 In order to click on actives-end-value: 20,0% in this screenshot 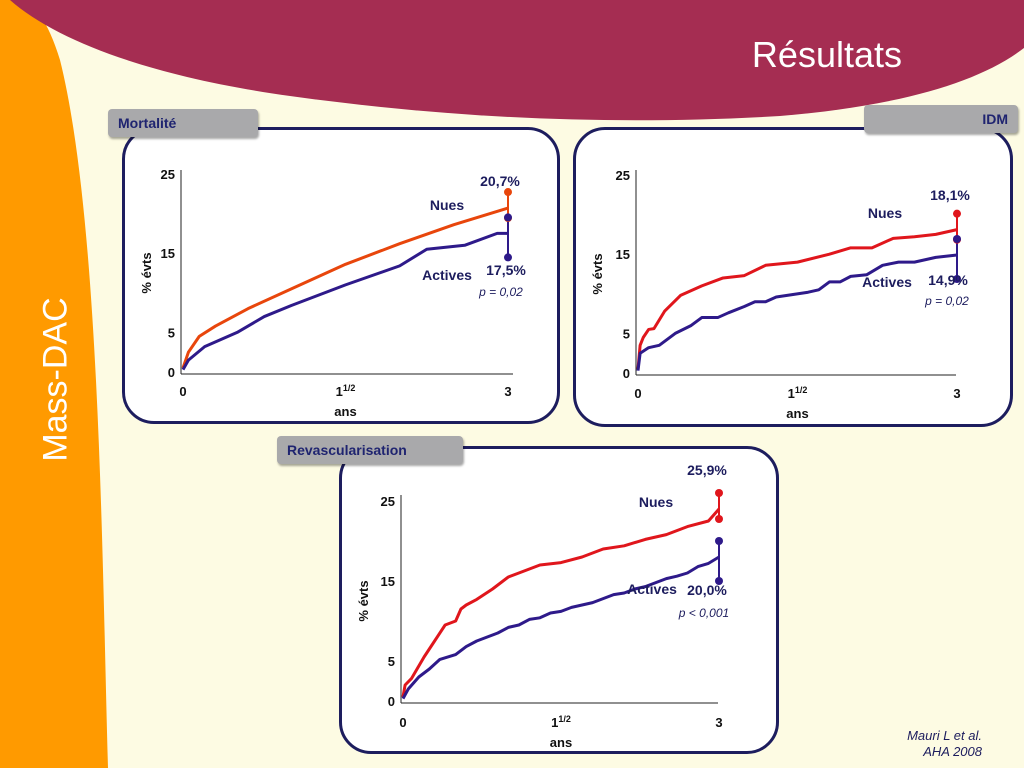, I will do `click(707, 590)`.